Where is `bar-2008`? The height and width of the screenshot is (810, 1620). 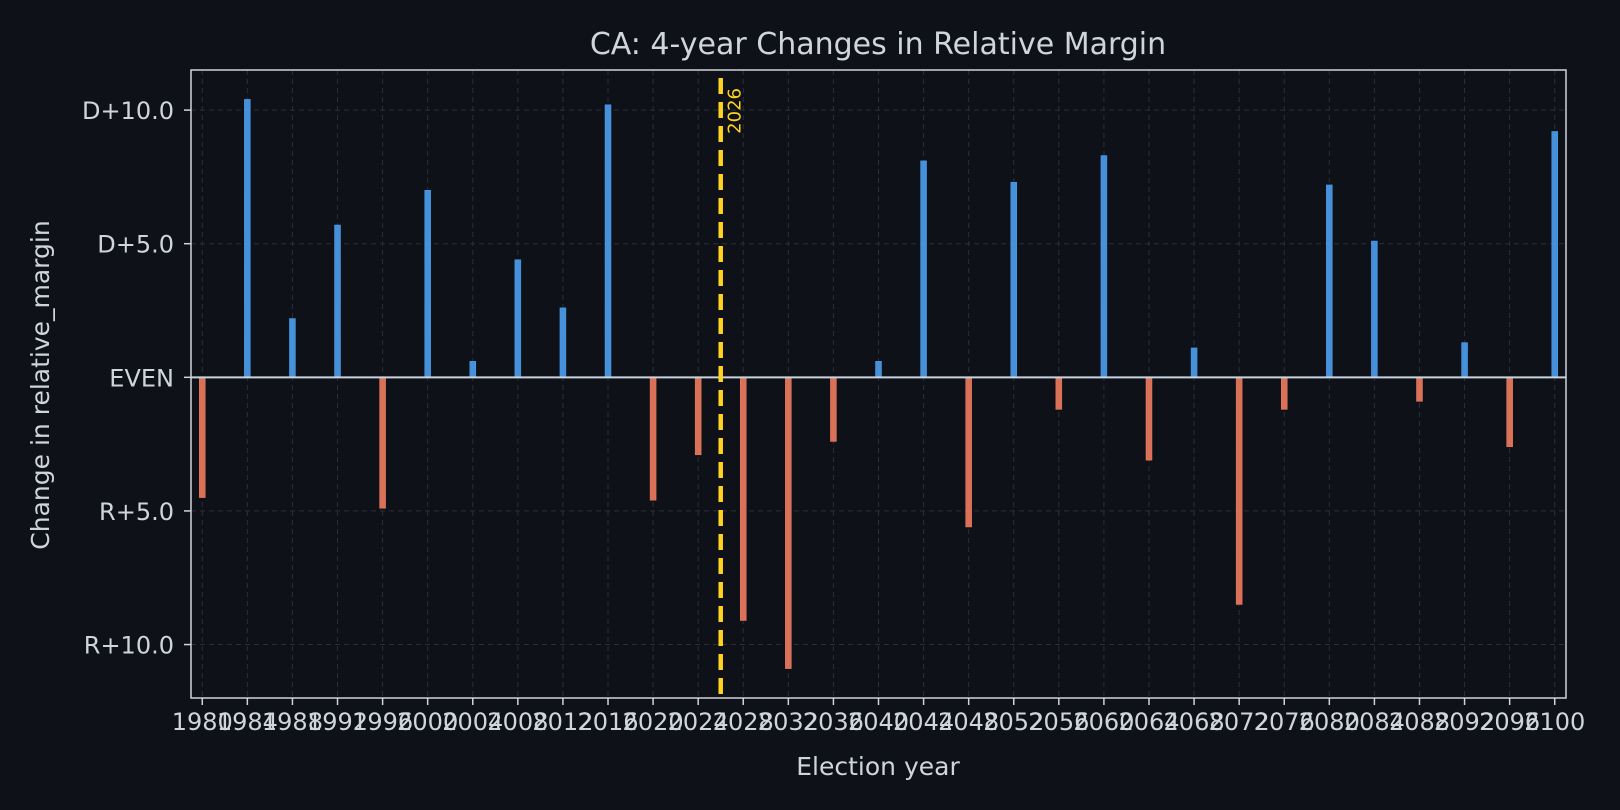
bar-2008 is located at coordinates (518, 318).